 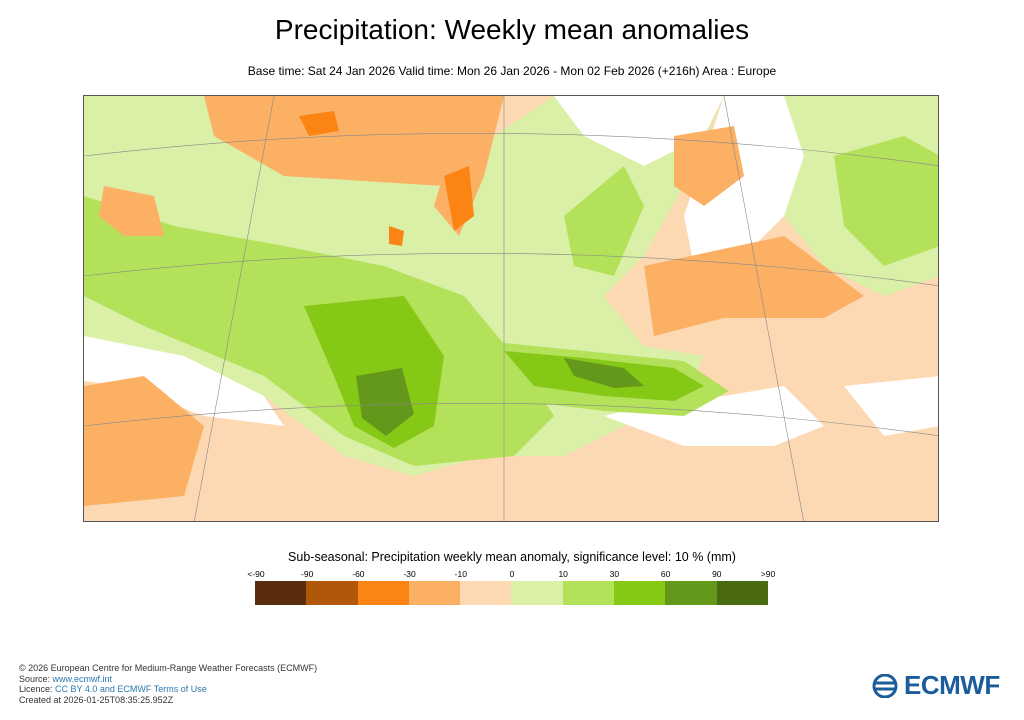 I want to click on ecmwf-logo: ECMWF, so click(x=935, y=685).